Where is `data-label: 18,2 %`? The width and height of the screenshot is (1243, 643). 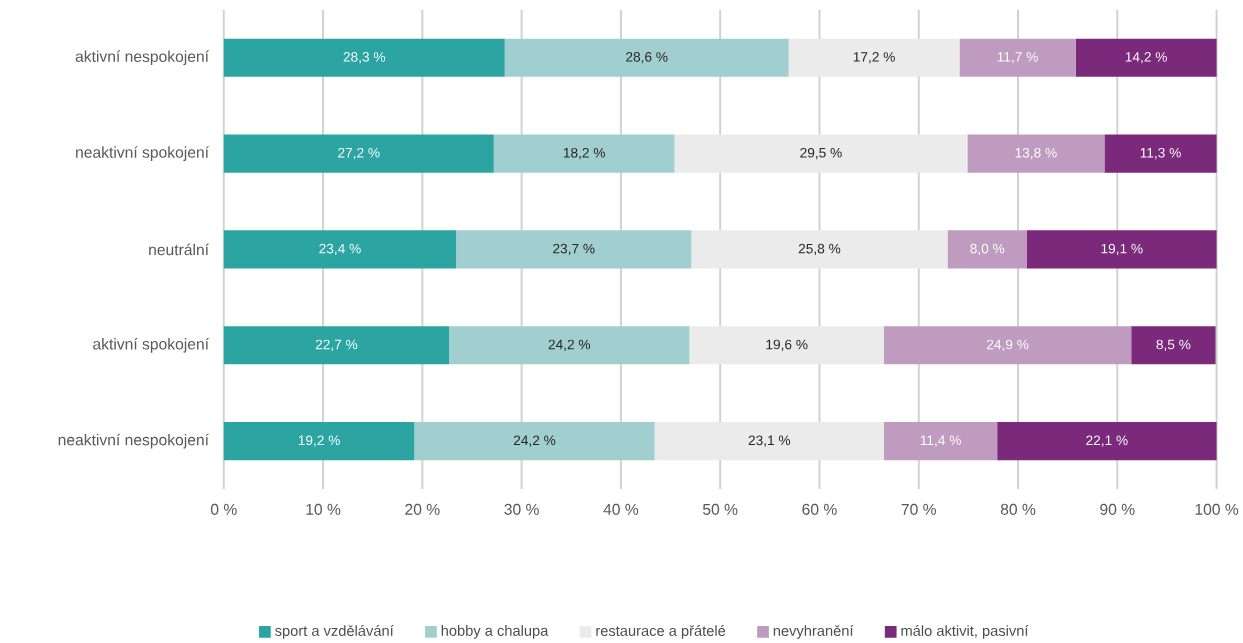
data-label: 18,2 % is located at coordinates (584, 154).